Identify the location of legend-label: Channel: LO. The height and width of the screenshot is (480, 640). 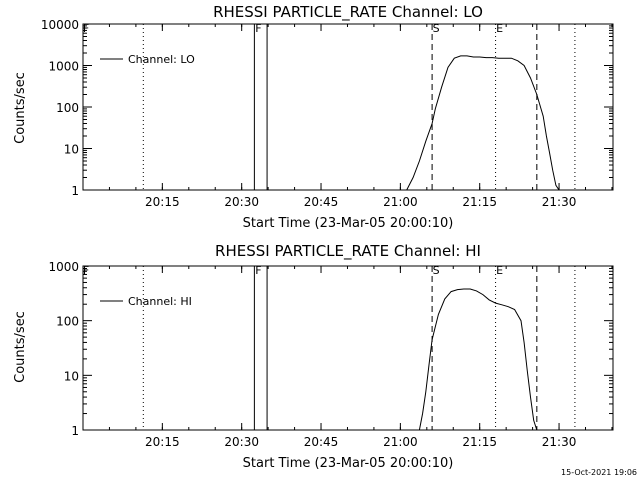
(161, 59).